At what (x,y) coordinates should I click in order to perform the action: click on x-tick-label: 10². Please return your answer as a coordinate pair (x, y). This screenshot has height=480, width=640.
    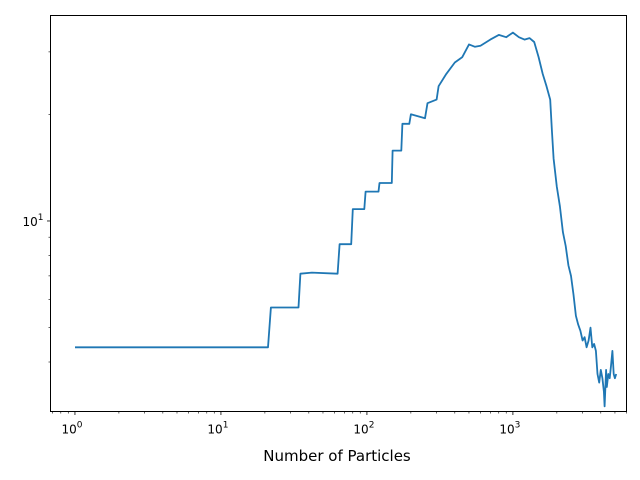
    Looking at the image, I should click on (363, 429).